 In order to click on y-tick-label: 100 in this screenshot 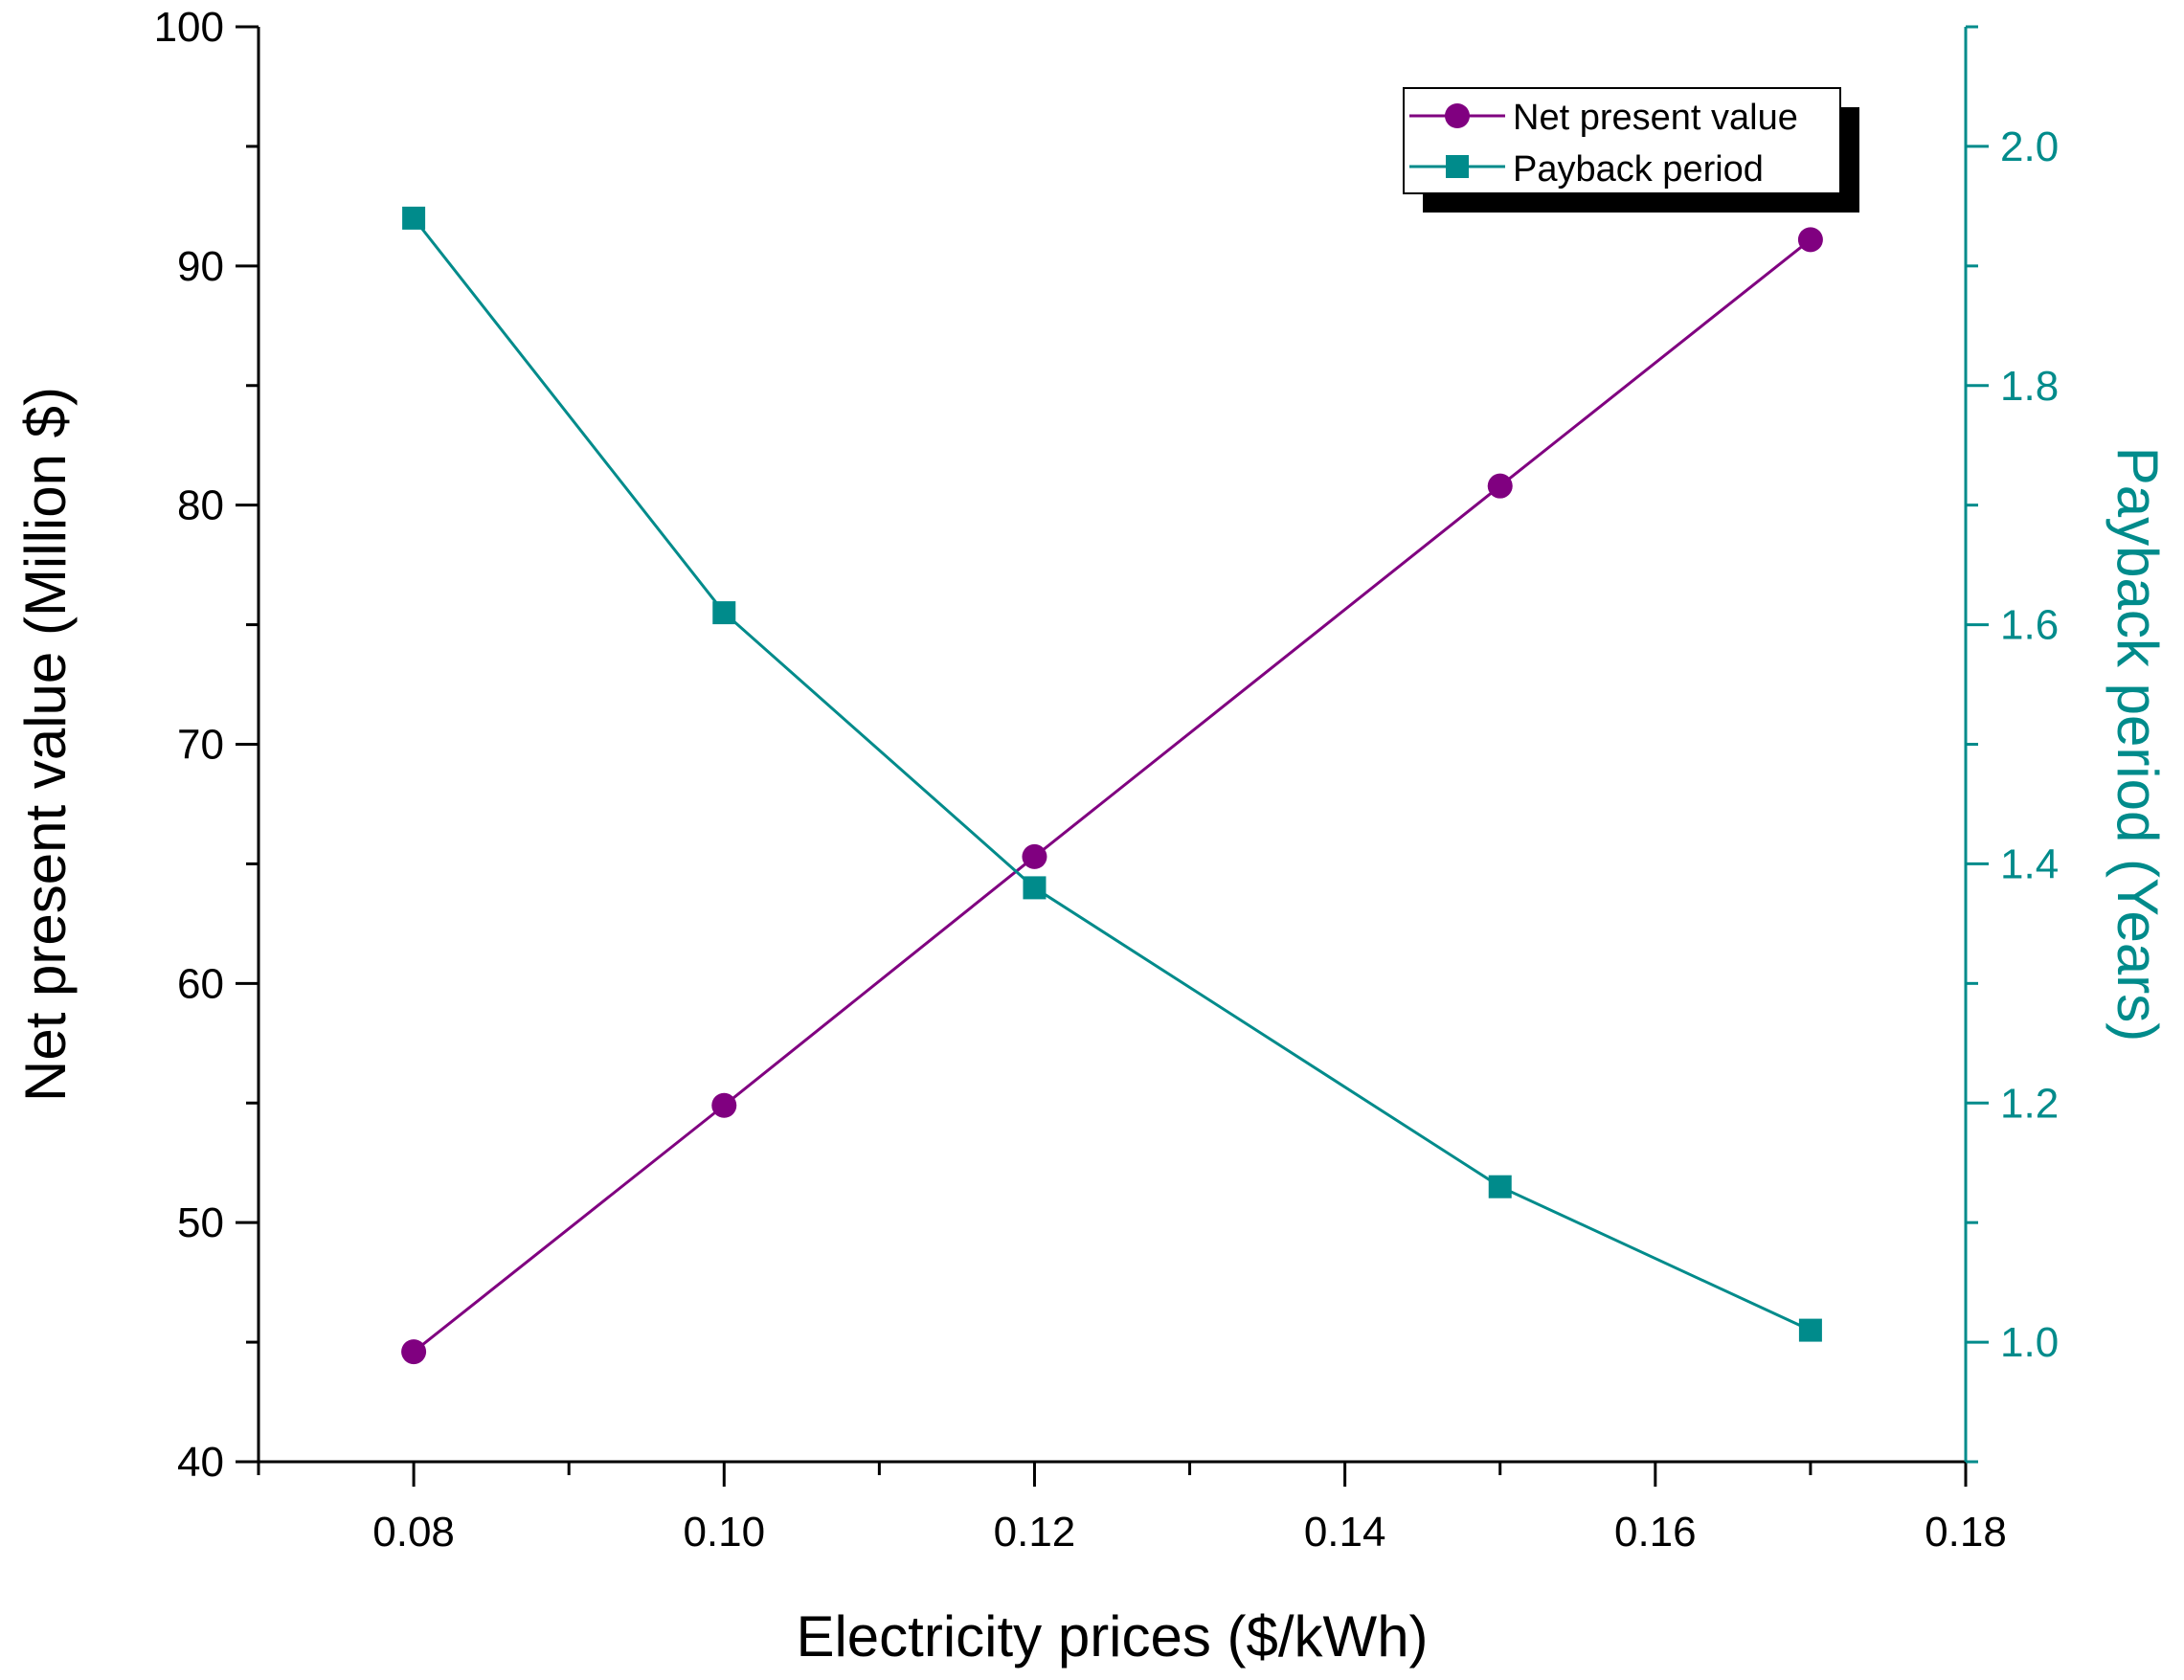, I will do `click(189, 28)`.